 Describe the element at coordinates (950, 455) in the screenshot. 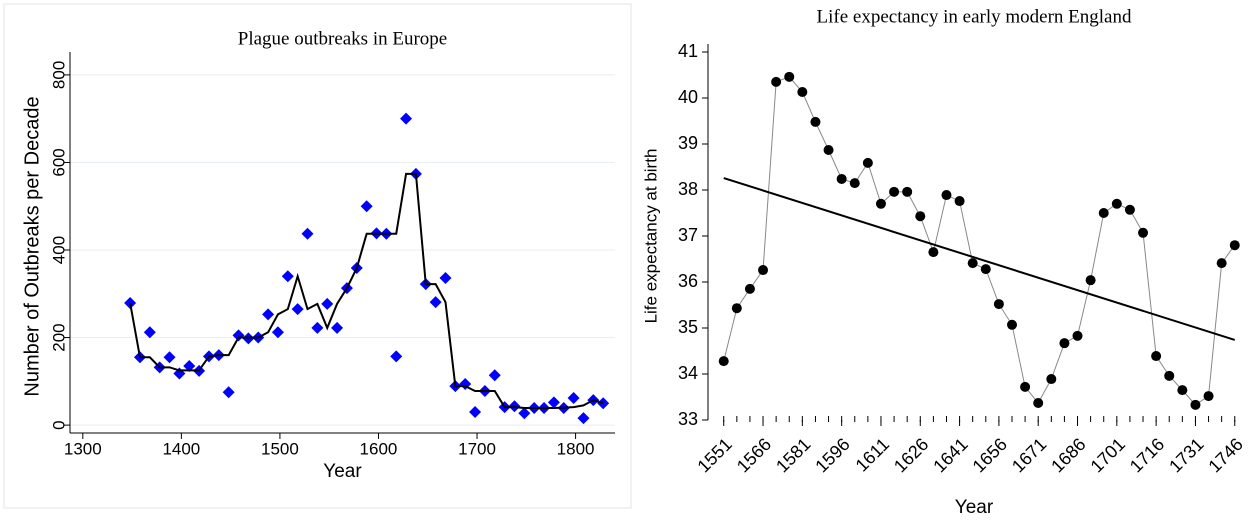

I see `x-tick-label: 1641` at that location.